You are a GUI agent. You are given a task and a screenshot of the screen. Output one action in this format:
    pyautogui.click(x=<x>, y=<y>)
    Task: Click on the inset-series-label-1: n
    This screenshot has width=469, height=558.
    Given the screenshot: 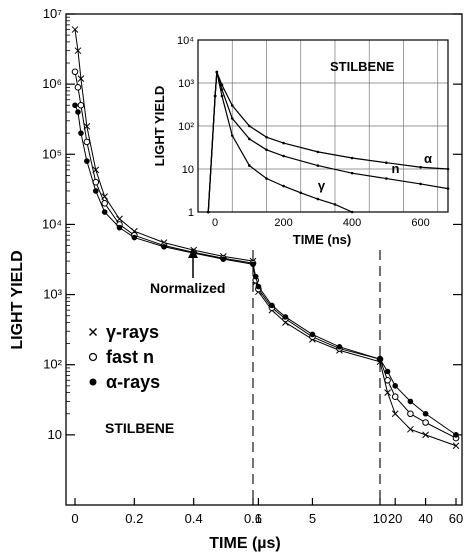 What is the action you would take?
    pyautogui.click(x=395, y=168)
    